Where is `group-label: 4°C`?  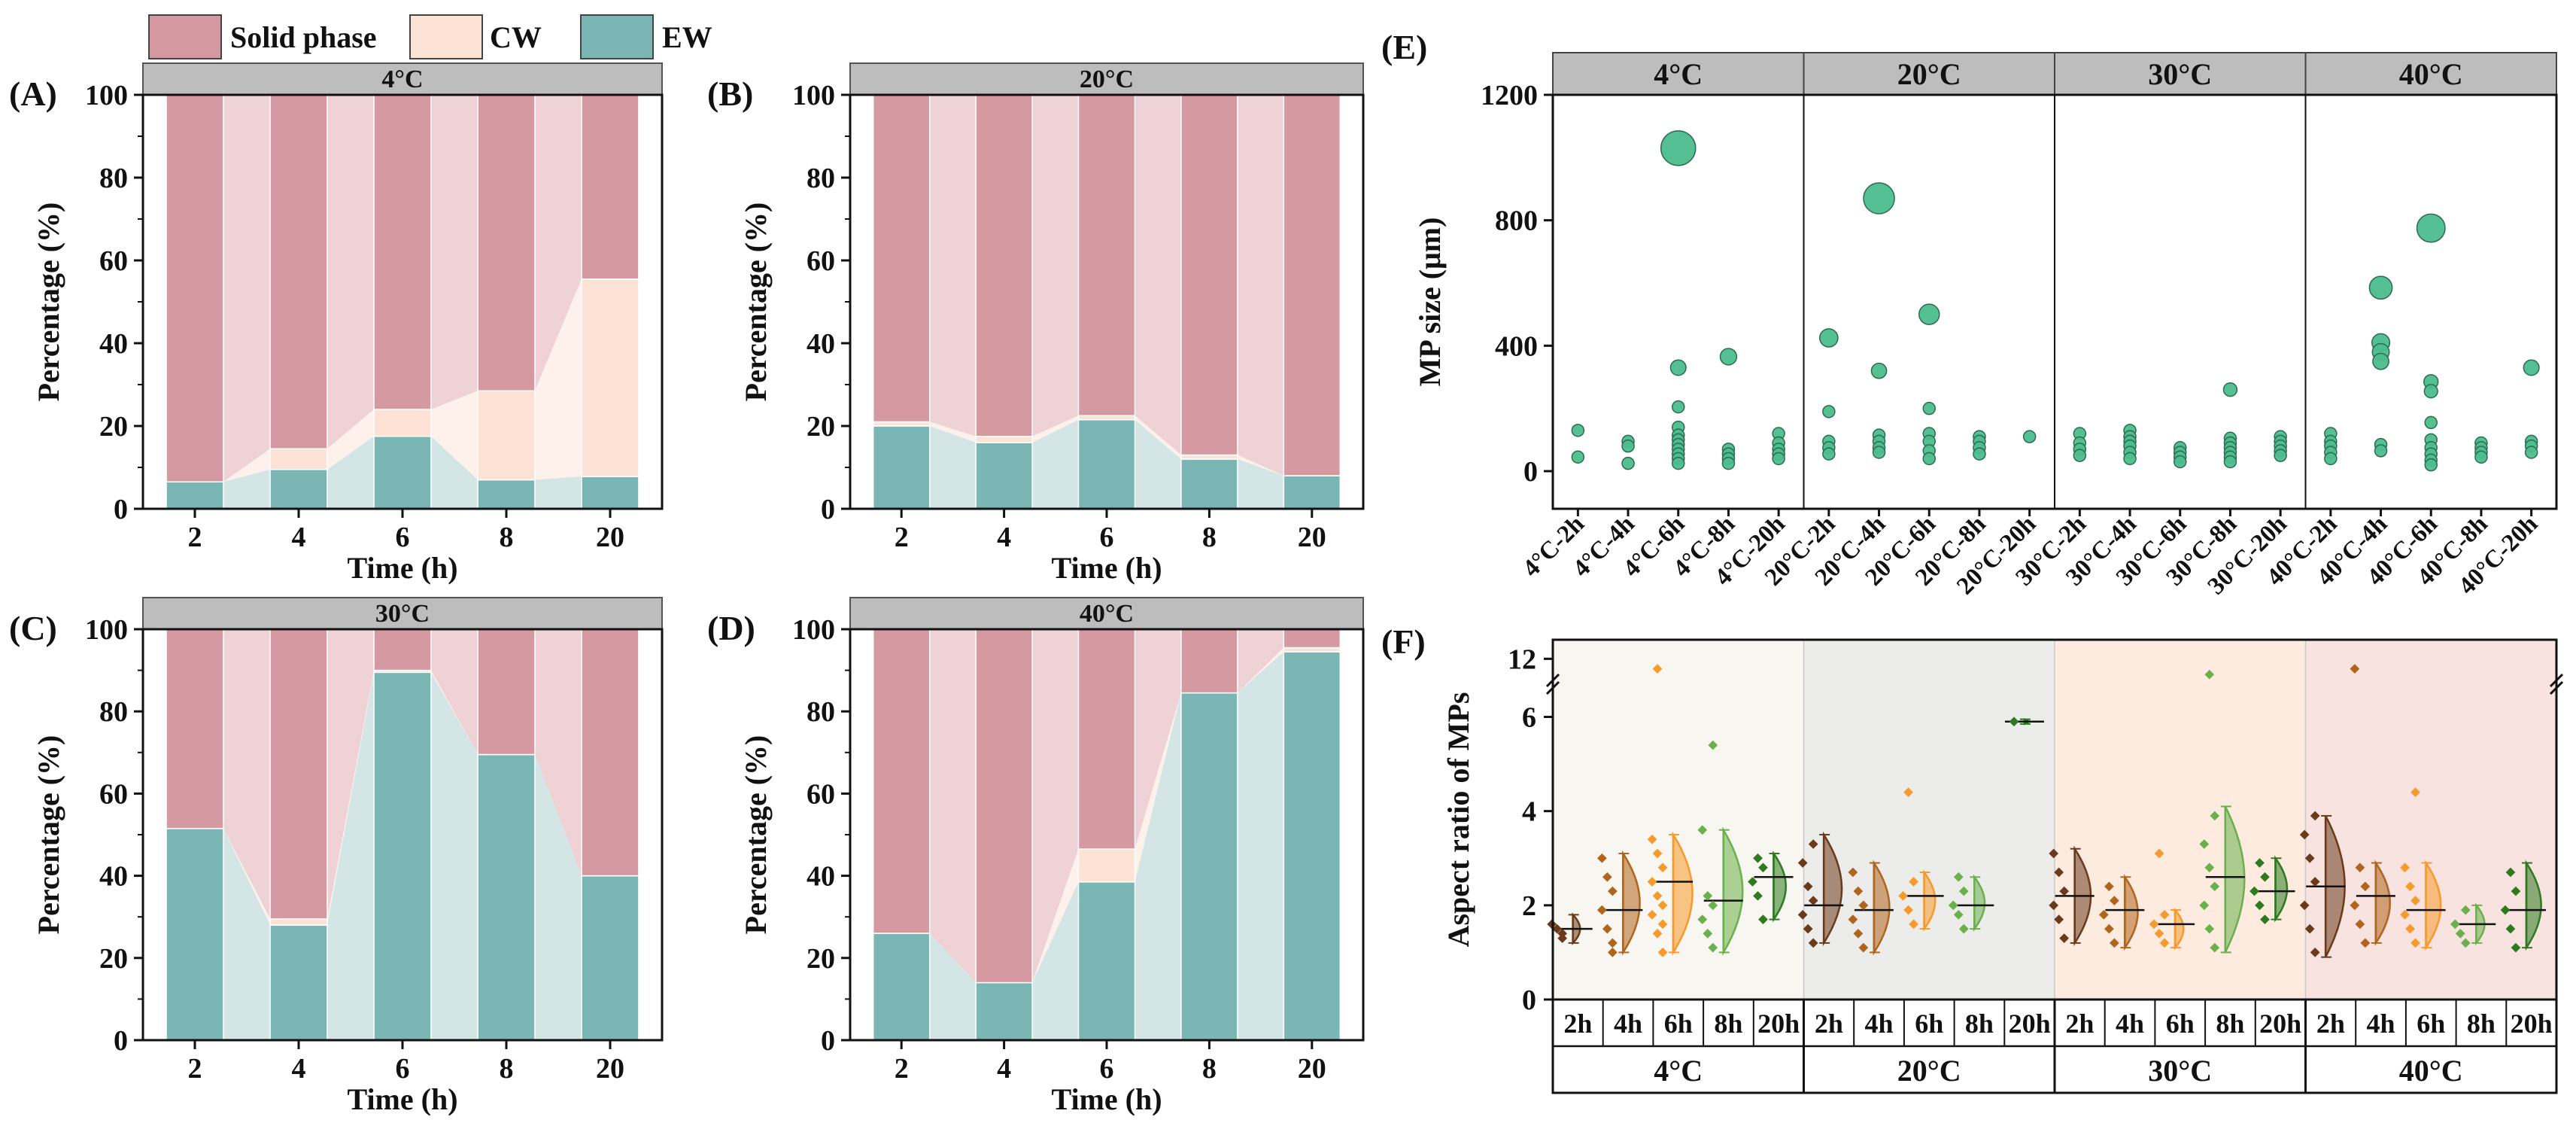
group-label: 4°C is located at coordinates (1679, 1071).